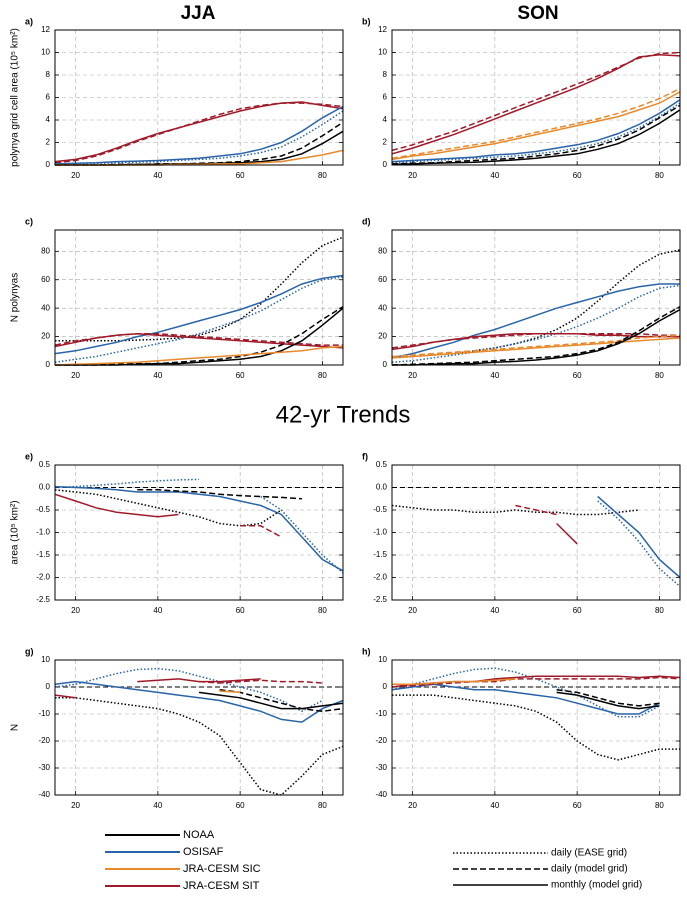  I want to click on y-axis-label: polynya grid cell area (10⁵ km²), so click(15, 97).